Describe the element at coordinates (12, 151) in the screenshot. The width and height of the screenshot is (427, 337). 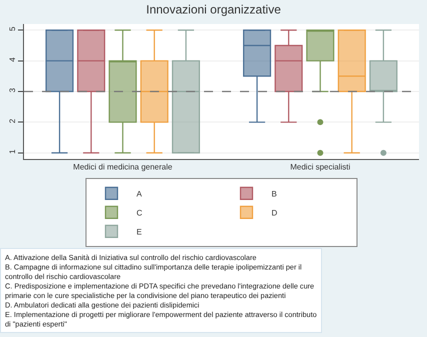
I see `y-tick-label: 1` at that location.